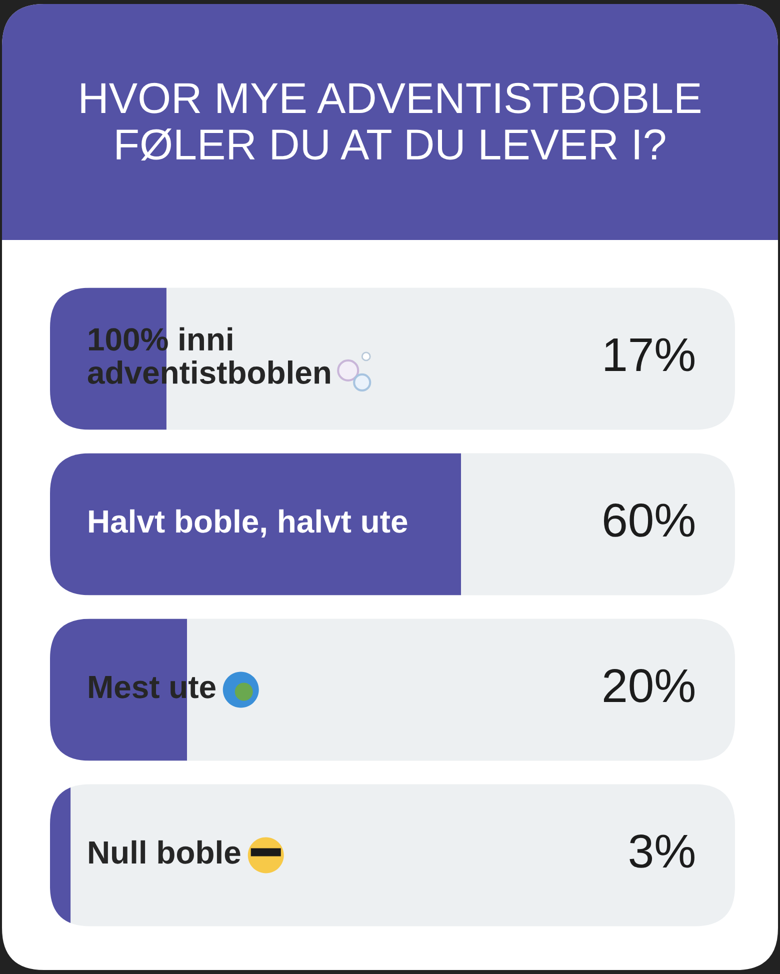 This screenshot has width=780, height=974. Describe the element at coordinates (649, 685) in the screenshot. I see `data-label: 20%` at that location.